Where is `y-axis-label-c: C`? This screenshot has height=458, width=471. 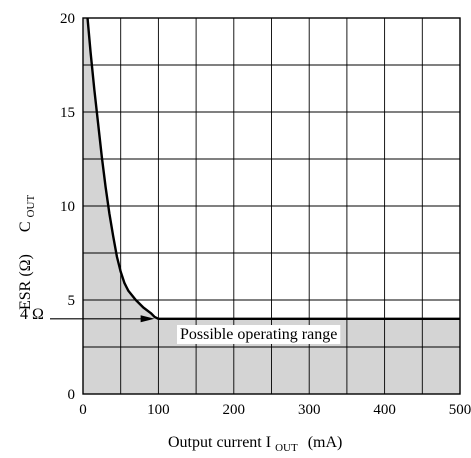 y-axis-label-c: C is located at coordinates (25, 226).